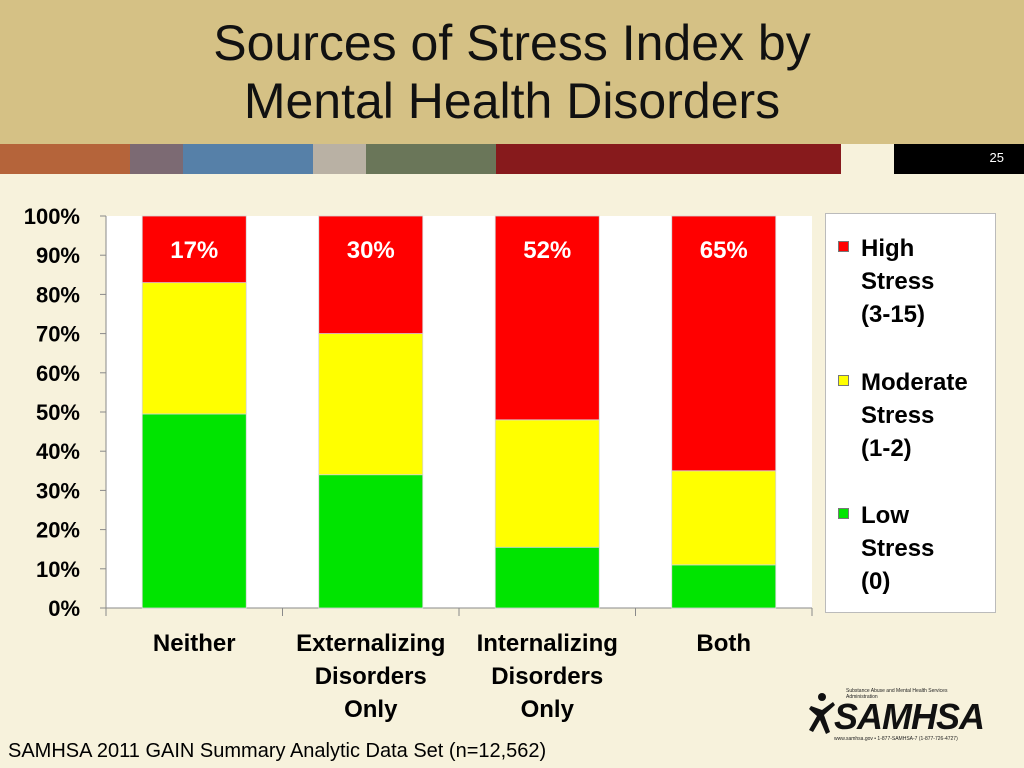 Image resolution: width=1024 pixels, height=768 pixels. What do you see at coordinates (914, 415) in the screenshot?
I see `legend-label-moderate: Moderate Stress (1-2)` at bounding box center [914, 415].